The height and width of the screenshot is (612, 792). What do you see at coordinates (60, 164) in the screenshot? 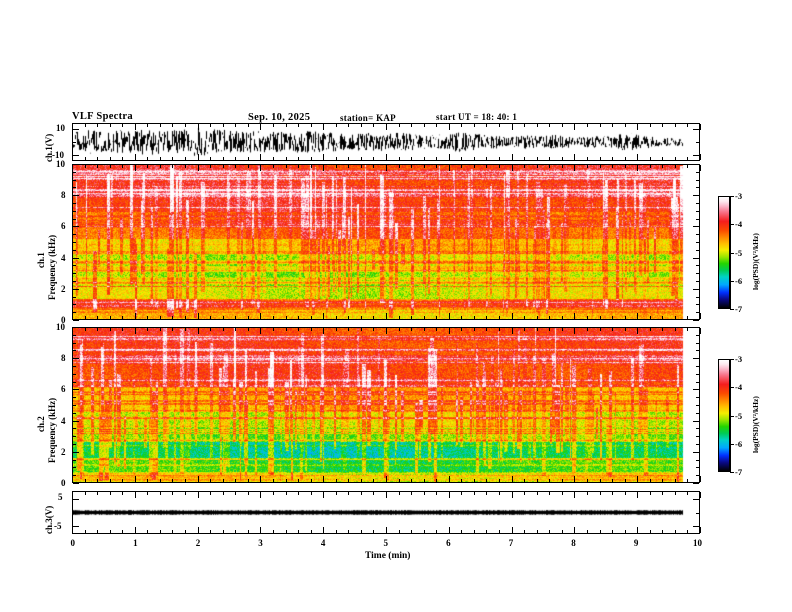
I see `ch1-freq-tick-10: 10` at bounding box center [60, 164].